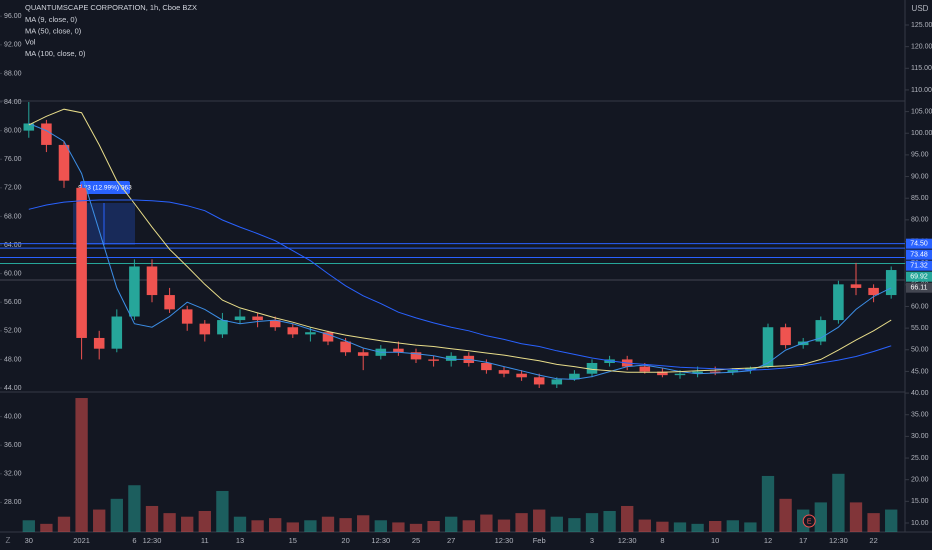  What do you see at coordinates (921, 111) in the screenshot?
I see `y2-tick-label: 105.00` at bounding box center [921, 111].